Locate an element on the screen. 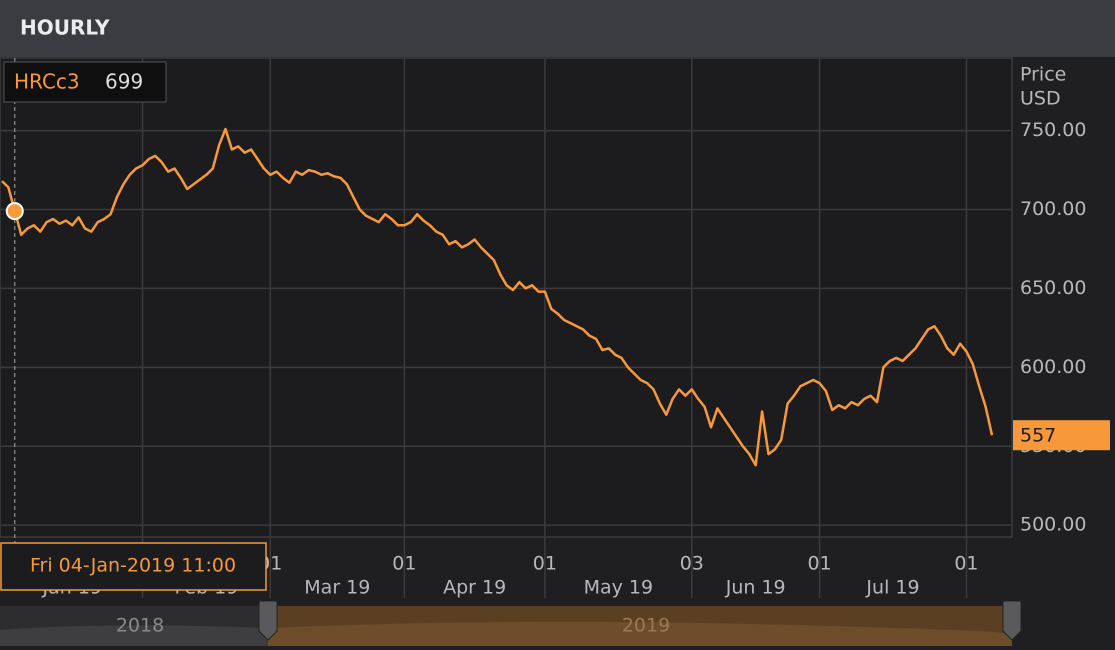 This screenshot has height=650, width=1115. y-tick-label: 750.00 is located at coordinates (1053, 130).